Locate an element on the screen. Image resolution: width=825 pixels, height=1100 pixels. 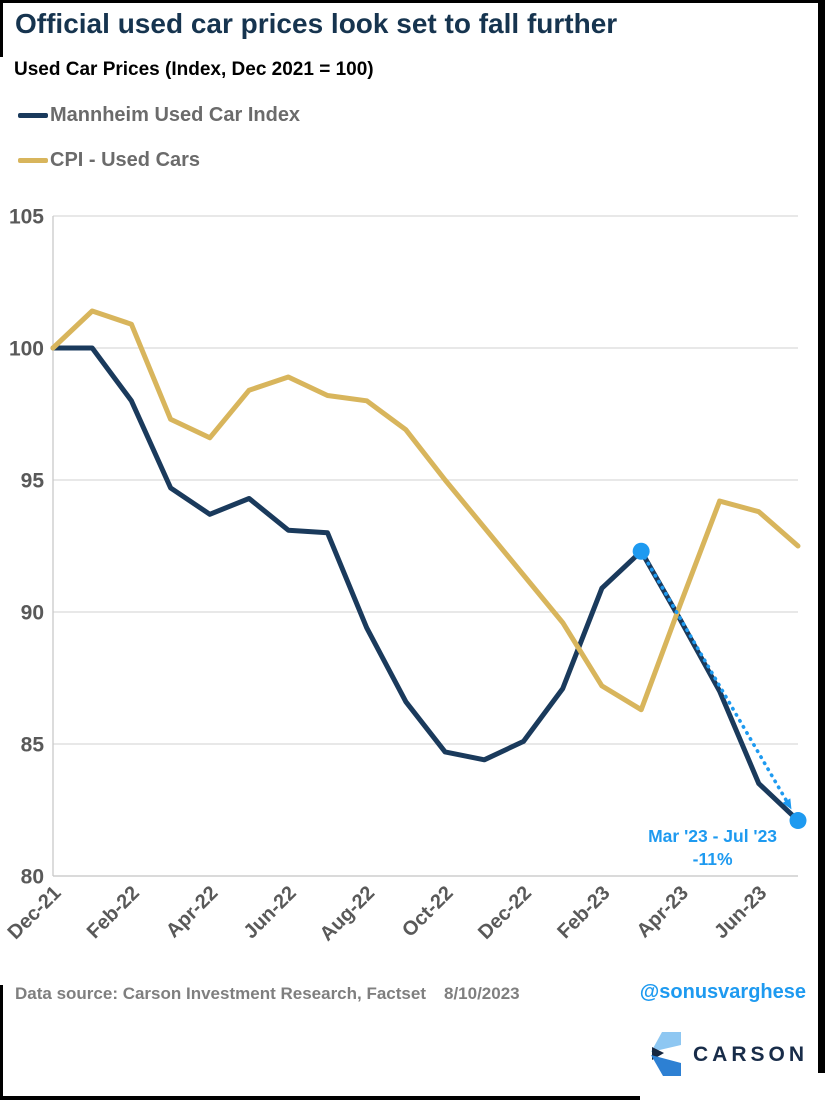
border-top is located at coordinates (412, 1).